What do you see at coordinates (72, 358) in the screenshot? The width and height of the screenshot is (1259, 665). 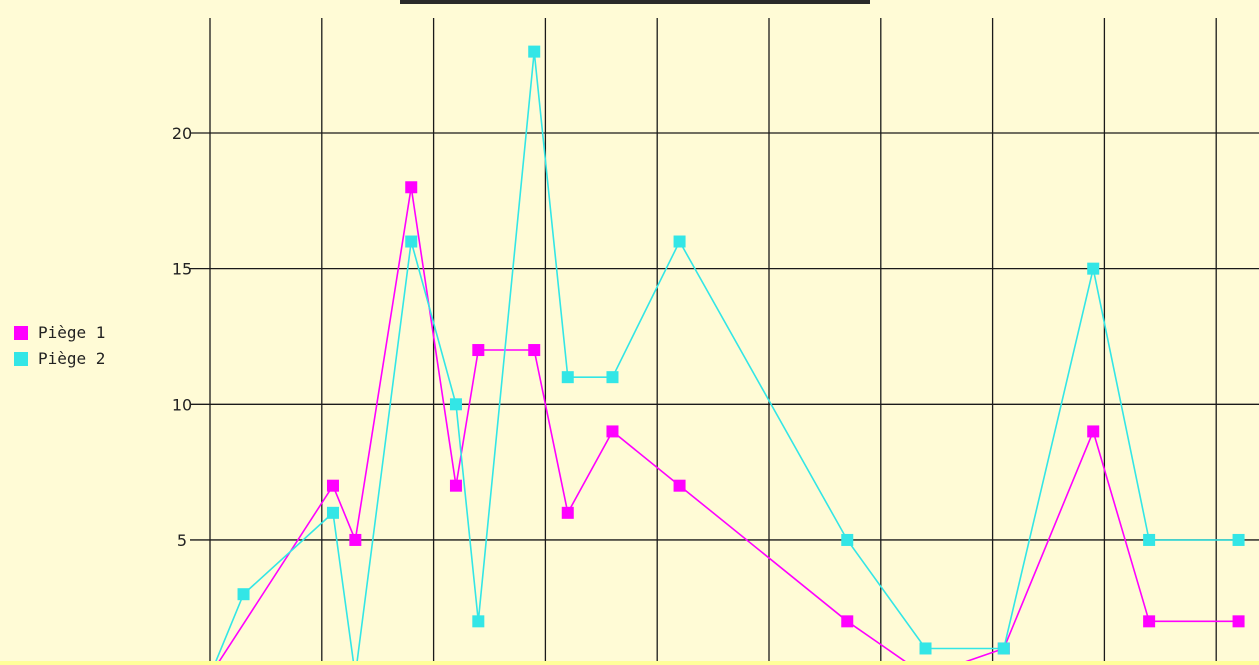 I see `legend-label-piege-2: Piège 2` at bounding box center [72, 358].